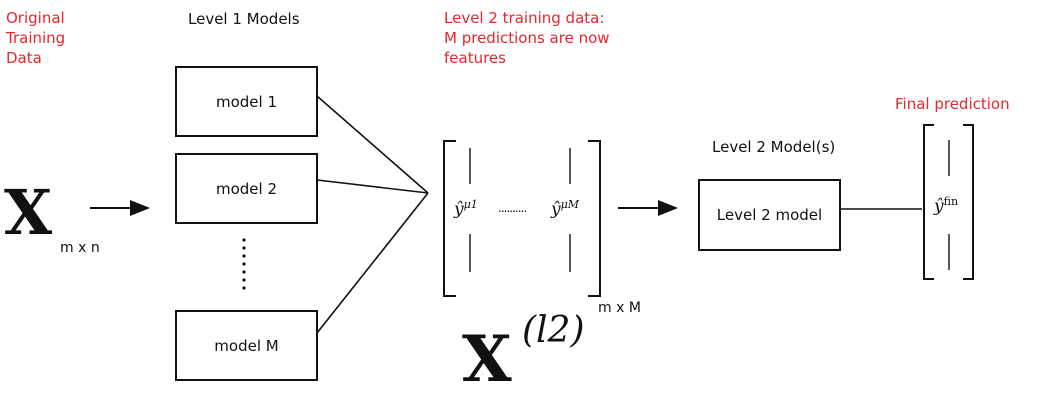 Image resolution: width=1045 pixels, height=413 pixels. Describe the element at coordinates (565, 209) in the screenshot. I see `yhat-M: ŷμM` at that location.